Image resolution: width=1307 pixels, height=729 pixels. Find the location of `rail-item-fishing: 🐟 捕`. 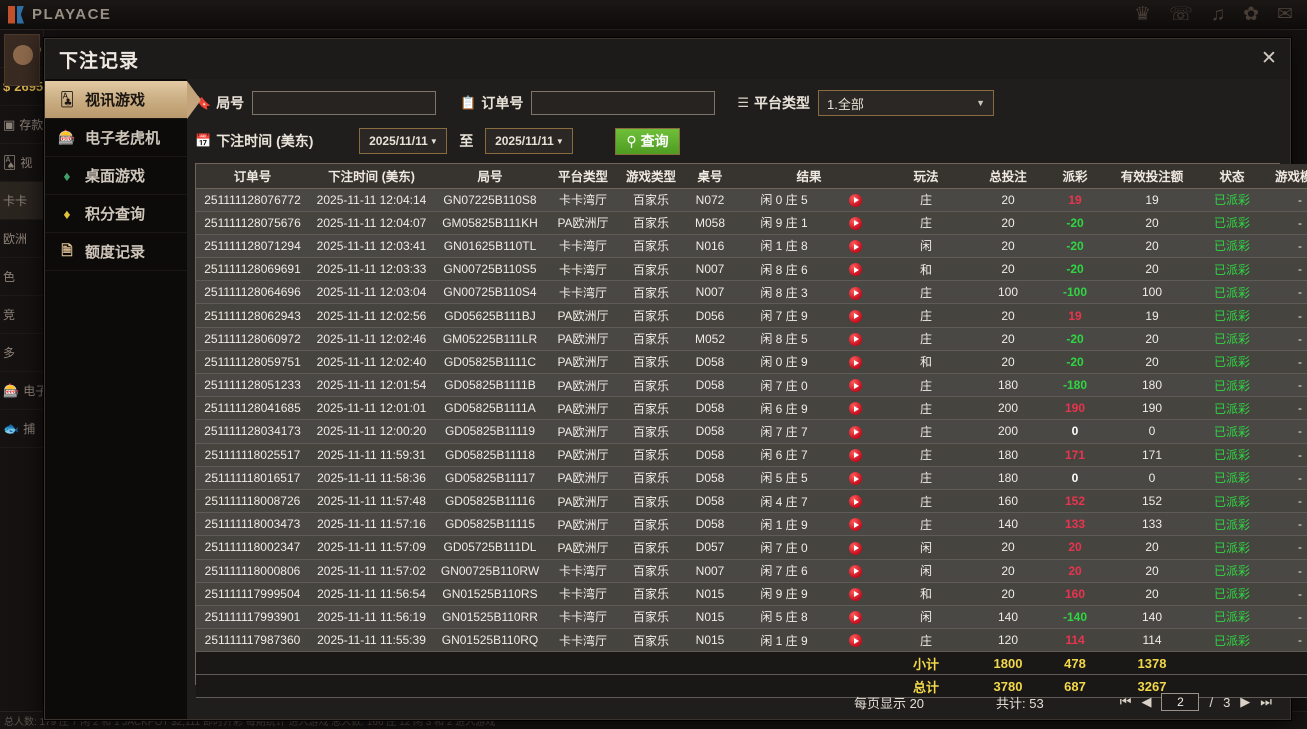

rail-item-fishing: 🐟 捕 is located at coordinates (21, 429).